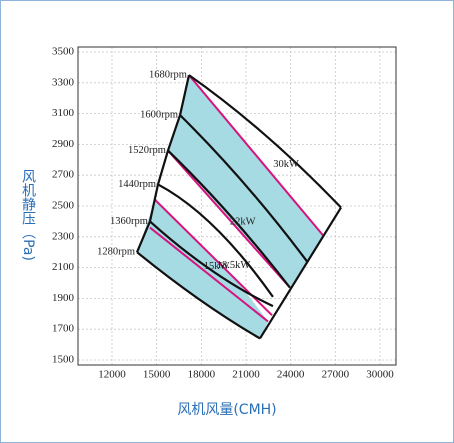 The width and height of the screenshot is (454, 443). Describe the element at coordinates (28, 215) in the screenshot. I see `y-axis-title: 风机静压（Pa)` at that location.